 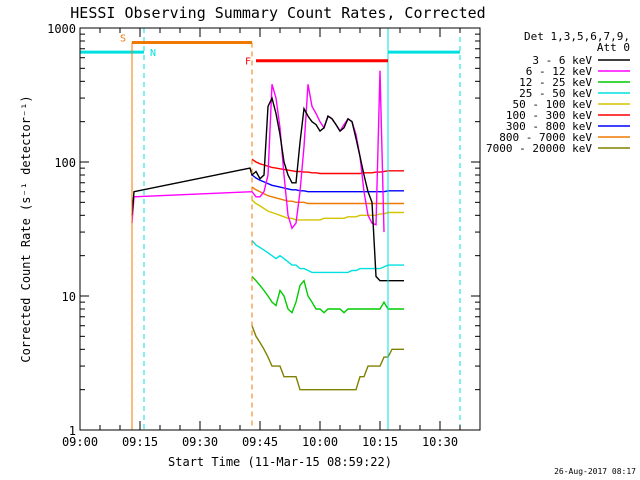 What do you see at coordinates (440, 442) in the screenshot?
I see `x-tick-label: 10:30` at bounding box center [440, 442].